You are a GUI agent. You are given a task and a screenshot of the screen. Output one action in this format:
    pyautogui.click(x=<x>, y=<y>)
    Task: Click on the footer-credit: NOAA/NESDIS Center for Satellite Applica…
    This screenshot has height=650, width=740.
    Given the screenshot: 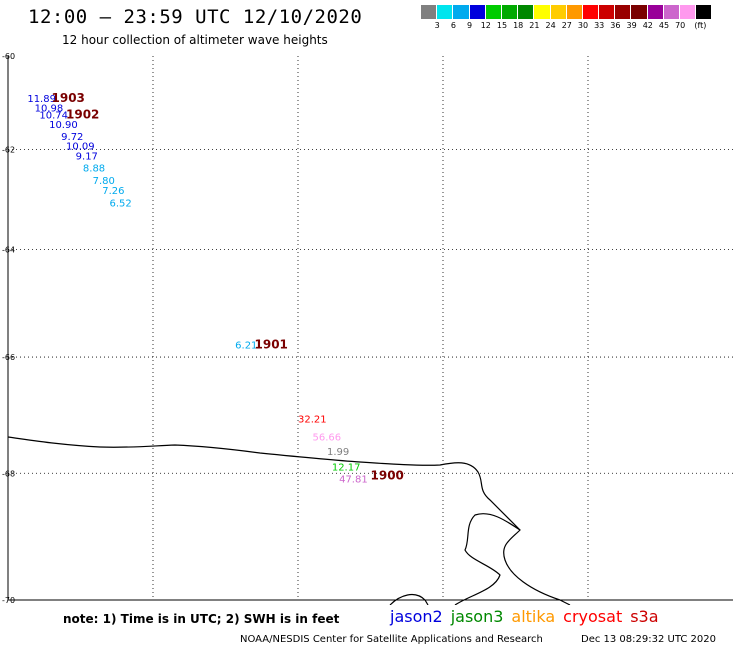 What is the action you would take?
    pyautogui.click(x=391, y=639)
    